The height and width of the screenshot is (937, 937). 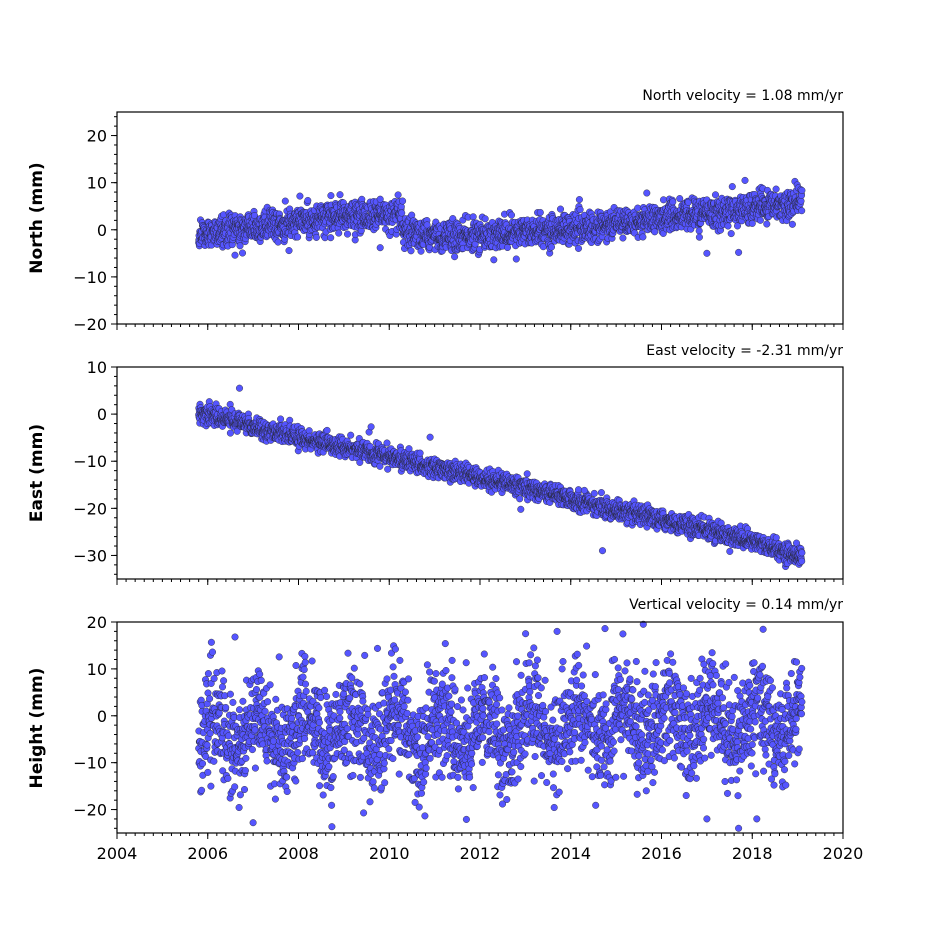 What do you see at coordinates (97, 183) in the screenshot?
I see `y-tick-label: 10` at bounding box center [97, 183].